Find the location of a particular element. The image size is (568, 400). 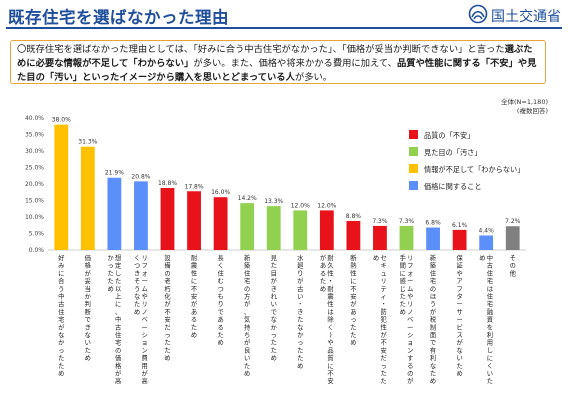

legend-label: 情報が不足して「わからない」 is located at coordinates (474, 169).